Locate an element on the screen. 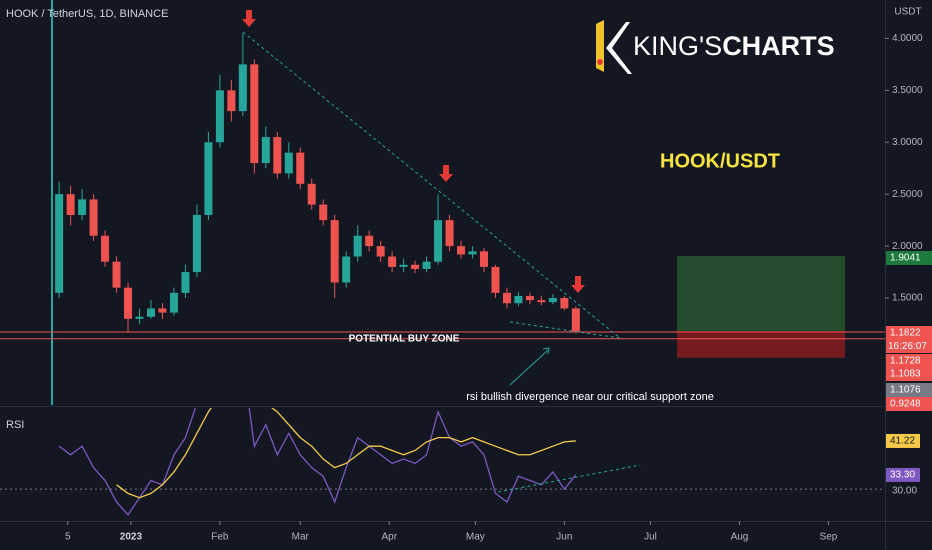 The height and width of the screenshot is (550, 932). countdown: 16:26:07 is located at coordinates (907, 346).